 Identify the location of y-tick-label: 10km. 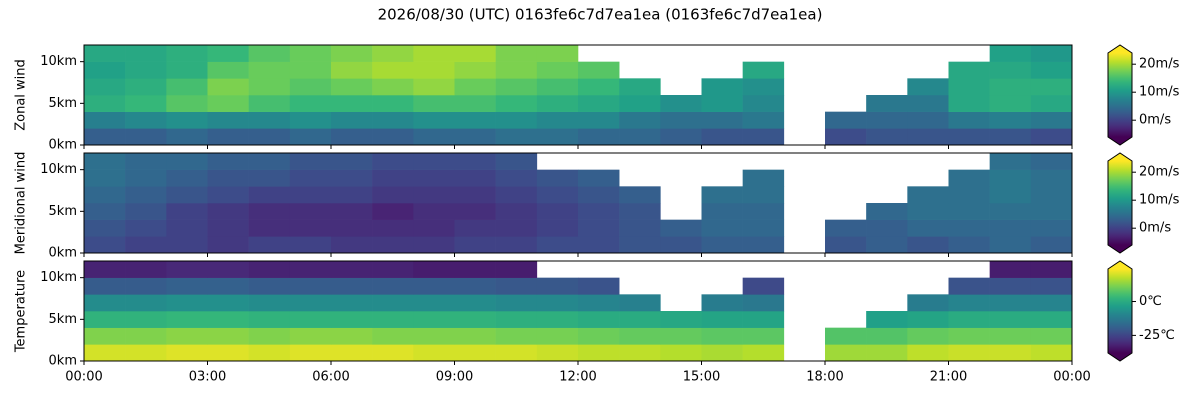
(58, 169).